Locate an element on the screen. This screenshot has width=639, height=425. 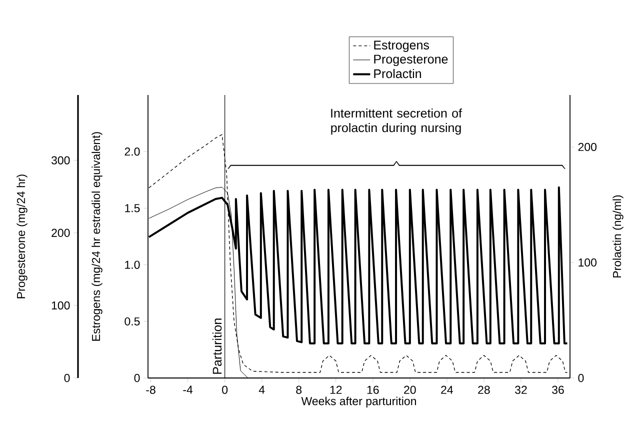
x-tick-label: 20 is located at coordinates (410, 390).